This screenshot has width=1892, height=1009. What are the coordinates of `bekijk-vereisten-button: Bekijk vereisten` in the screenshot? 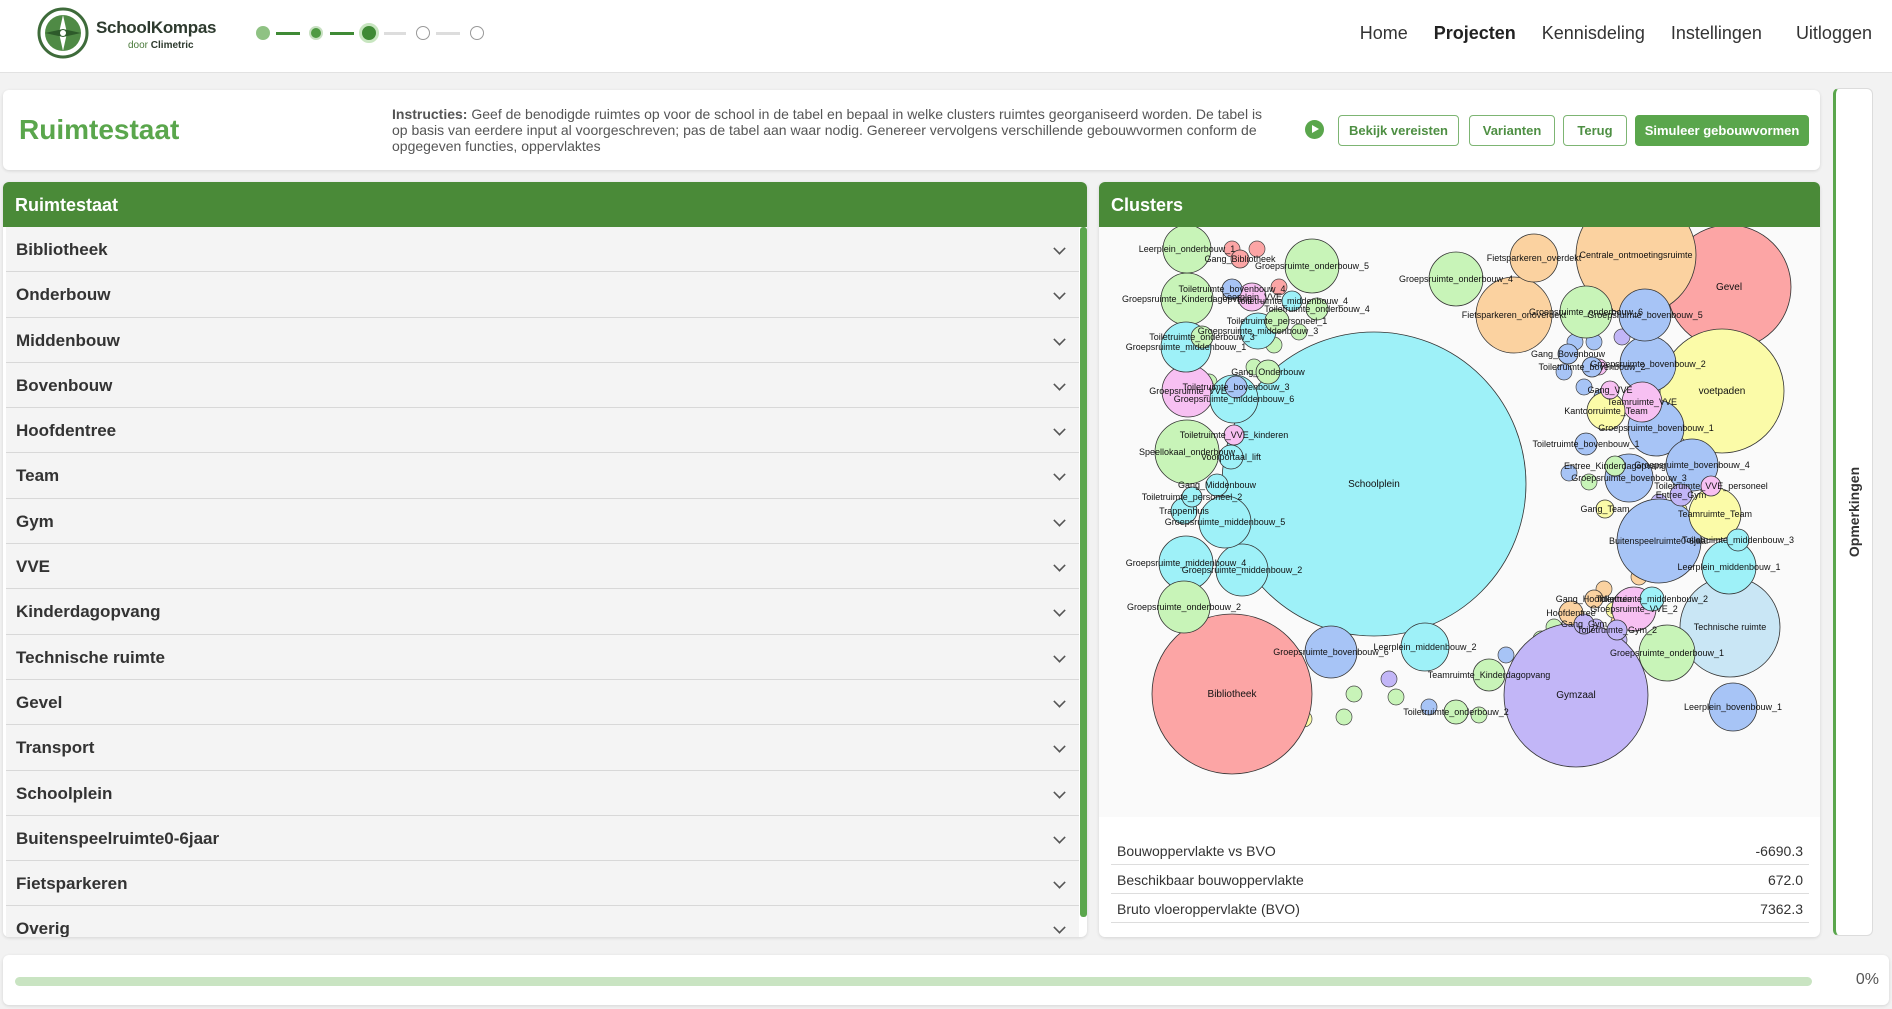 It's located at (1398, 130).